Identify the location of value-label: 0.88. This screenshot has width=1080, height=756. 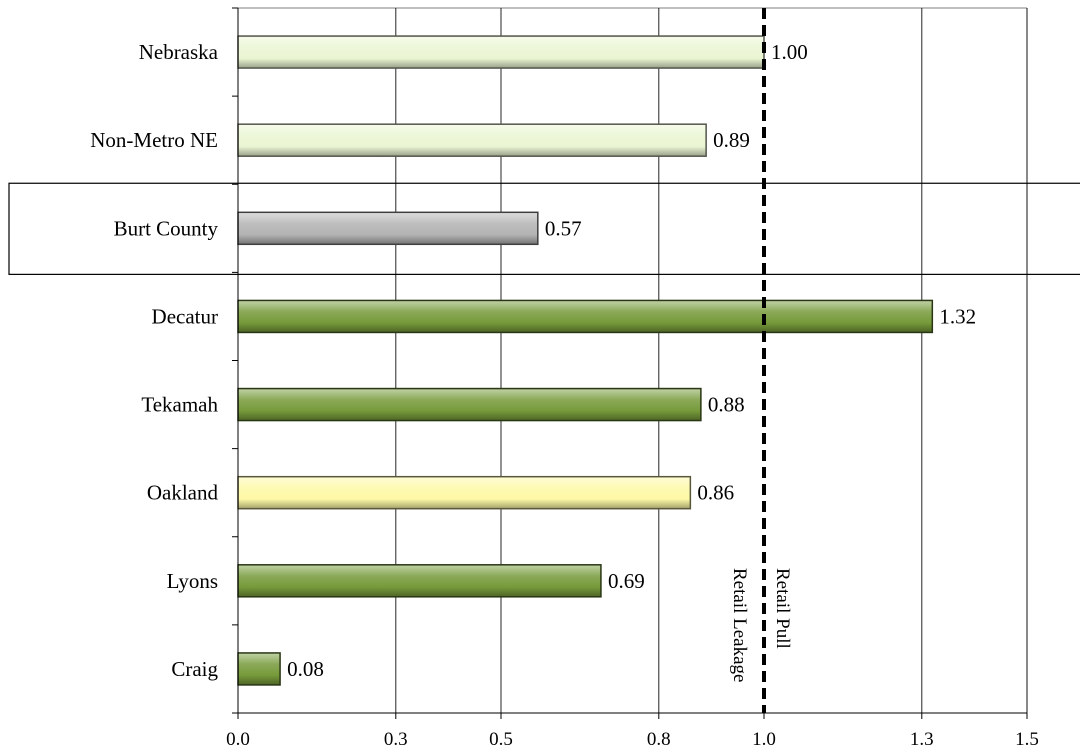
(726, 405).